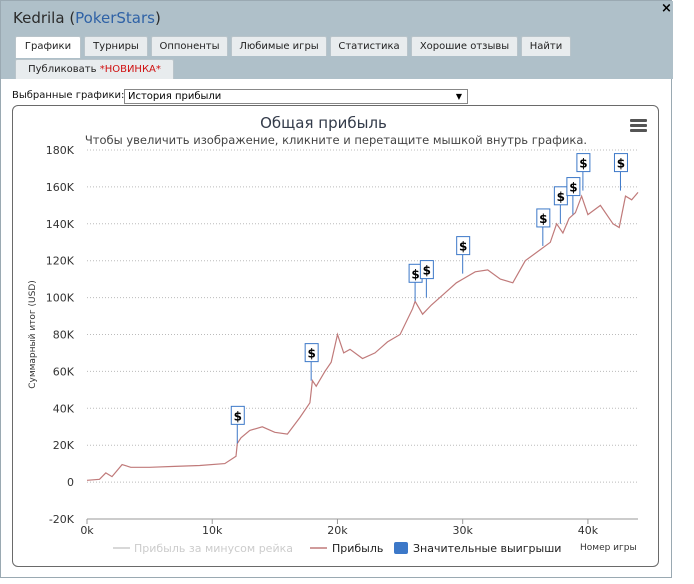 This screenshot has height=584, width=694. I want to click on legend-bigwins-swatch, so click(401, 548).